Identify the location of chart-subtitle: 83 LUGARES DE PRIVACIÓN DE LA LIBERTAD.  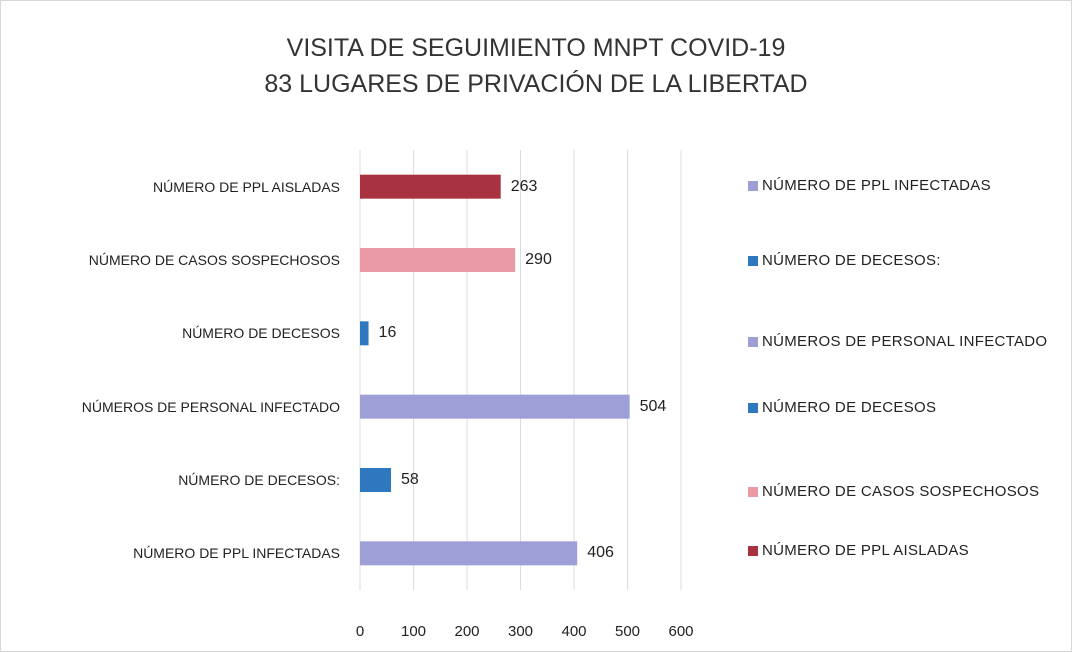
(536, 84).